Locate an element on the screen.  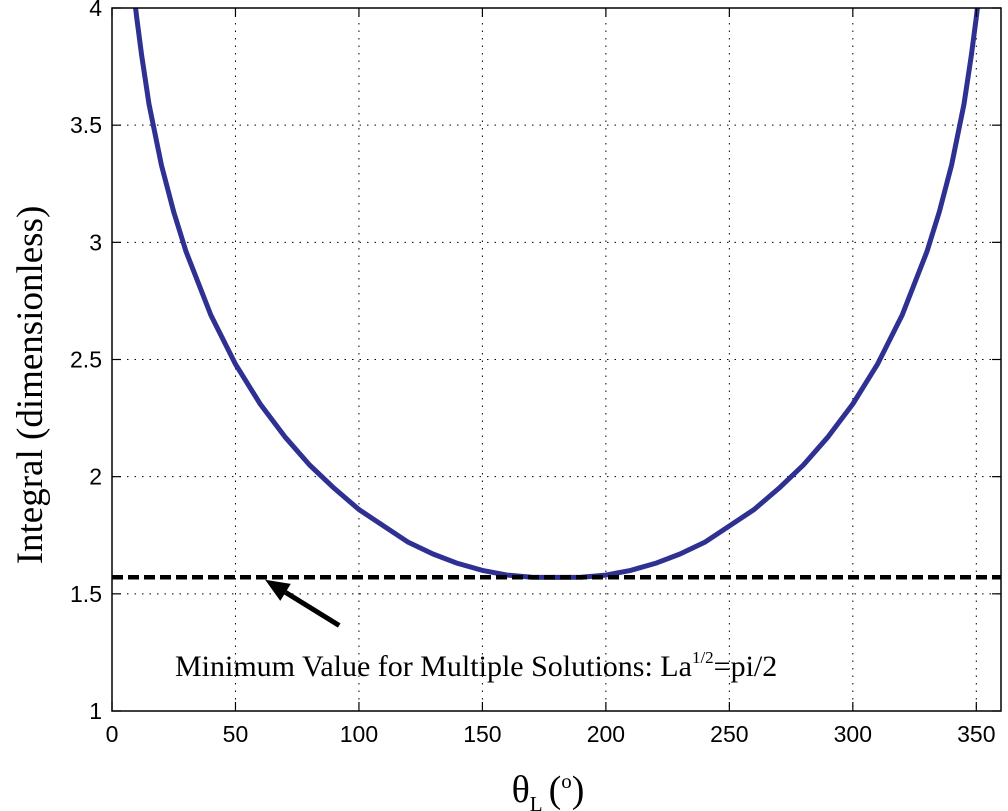
x-axis-symbol: θ is located at coordinates (521, 790).